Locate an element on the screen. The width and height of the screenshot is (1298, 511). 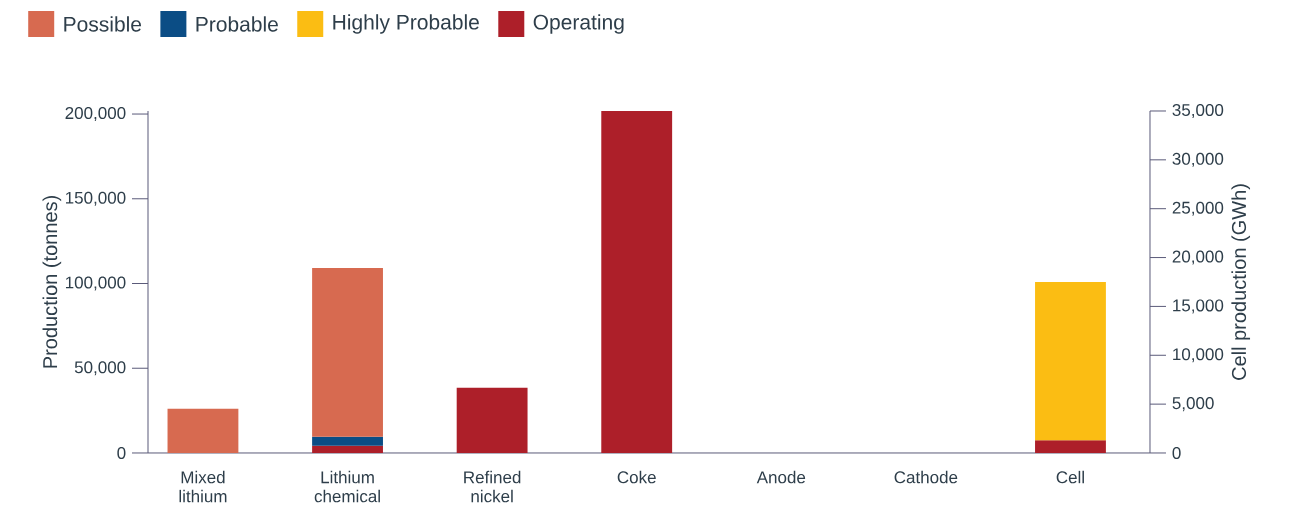
legend-label: Probable is located at coordinates (237, 24).